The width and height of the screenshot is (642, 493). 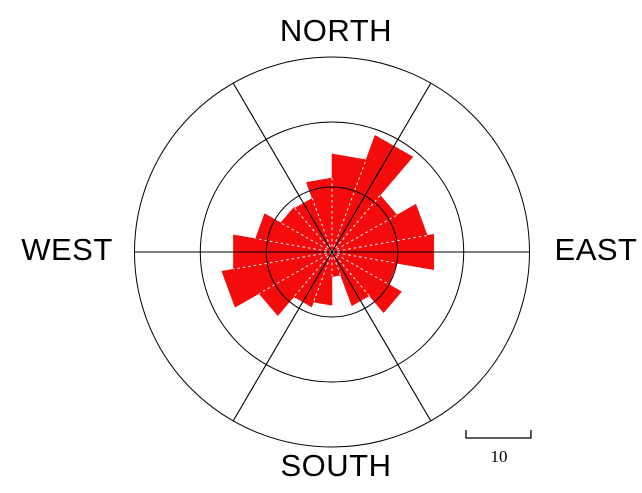 I want to click on scale-bar-label: 10, so click(x=499, y=456).